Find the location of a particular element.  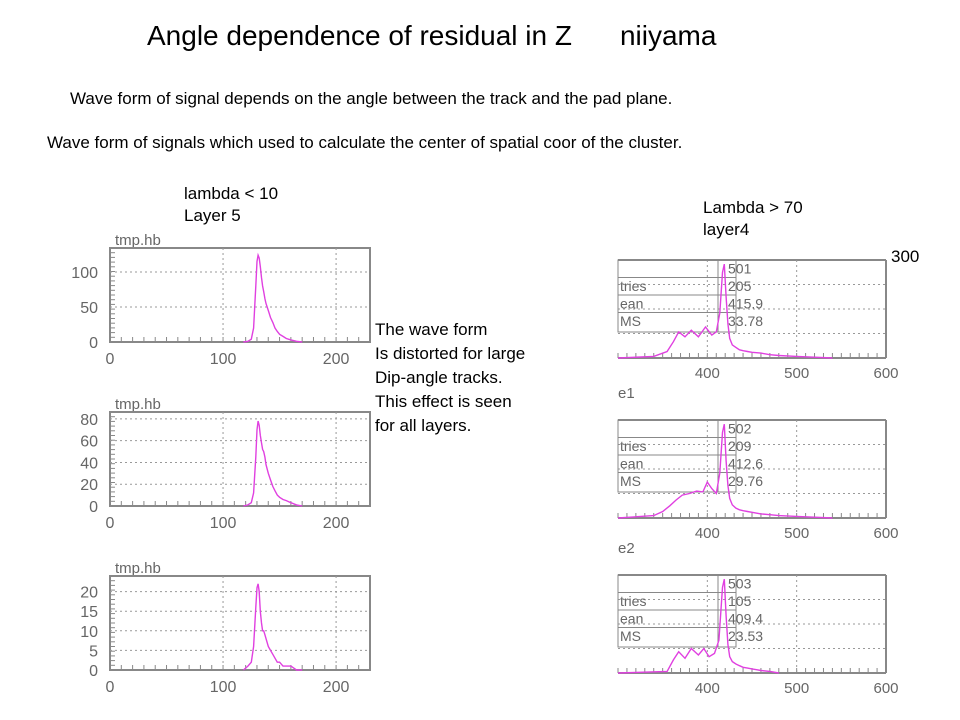

waveform-plot-left-1: tmp.hb 0 50 100 0 100 200 is located at coordinates (221, 300).